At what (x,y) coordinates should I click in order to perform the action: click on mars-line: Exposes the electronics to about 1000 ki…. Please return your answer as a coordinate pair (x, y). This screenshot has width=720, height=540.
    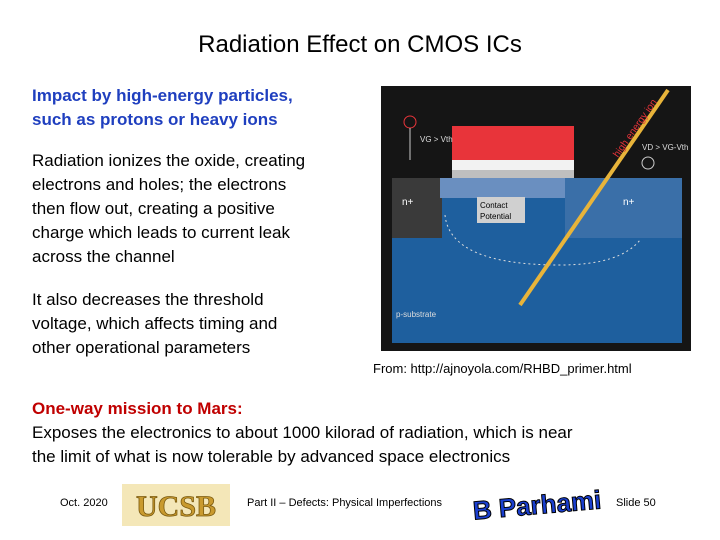
    Looking at the image, I should click on (302, 432).